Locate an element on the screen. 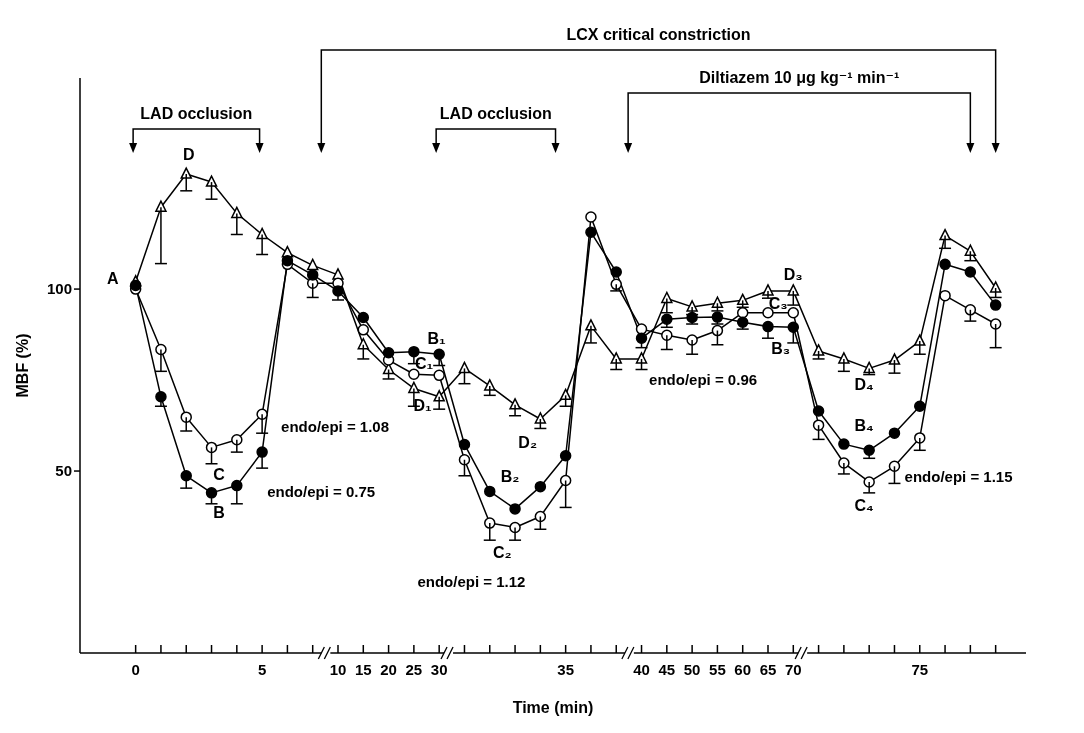 The image size is (1084, 733). annotation: C is located at coordinates (219, 474).